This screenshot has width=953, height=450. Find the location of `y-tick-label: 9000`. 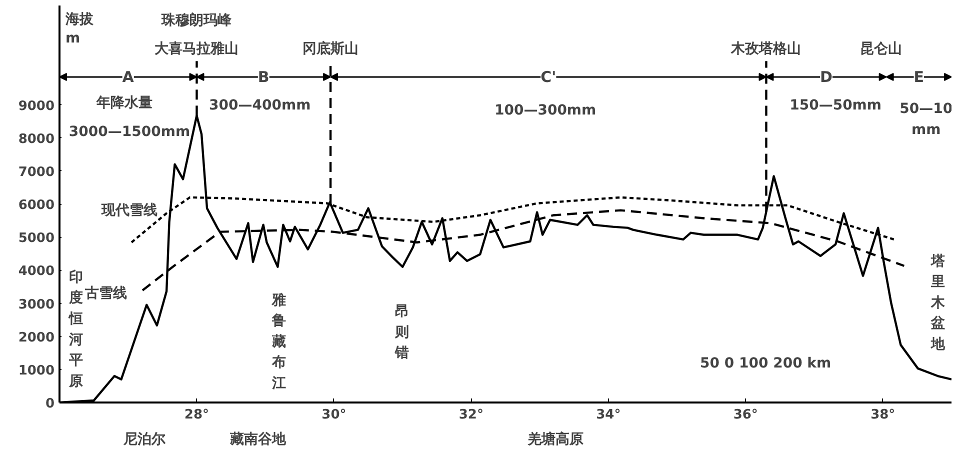

y-tick-label: 9000 is located at coordinates (36, 106).